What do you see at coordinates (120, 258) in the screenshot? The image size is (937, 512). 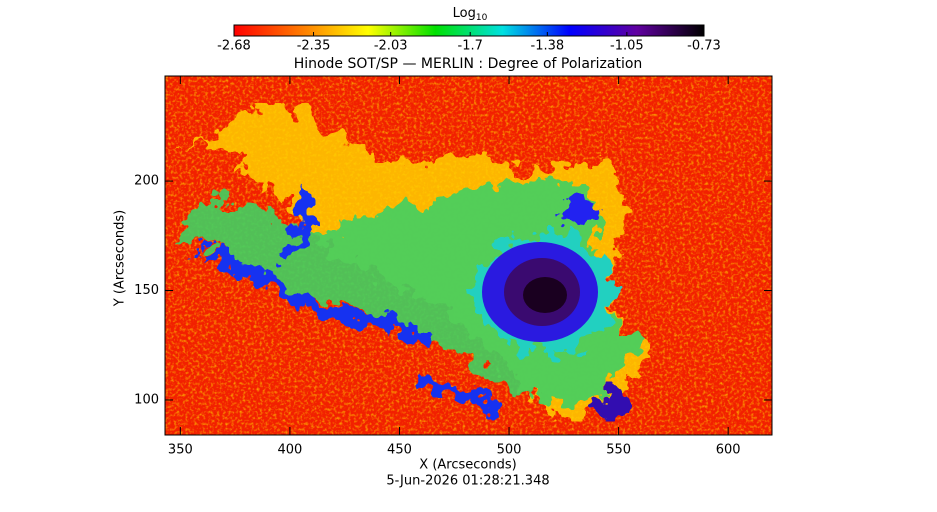 I see `y-axis-label: Y (Arcseconds)` at bounding box center [120, 258].